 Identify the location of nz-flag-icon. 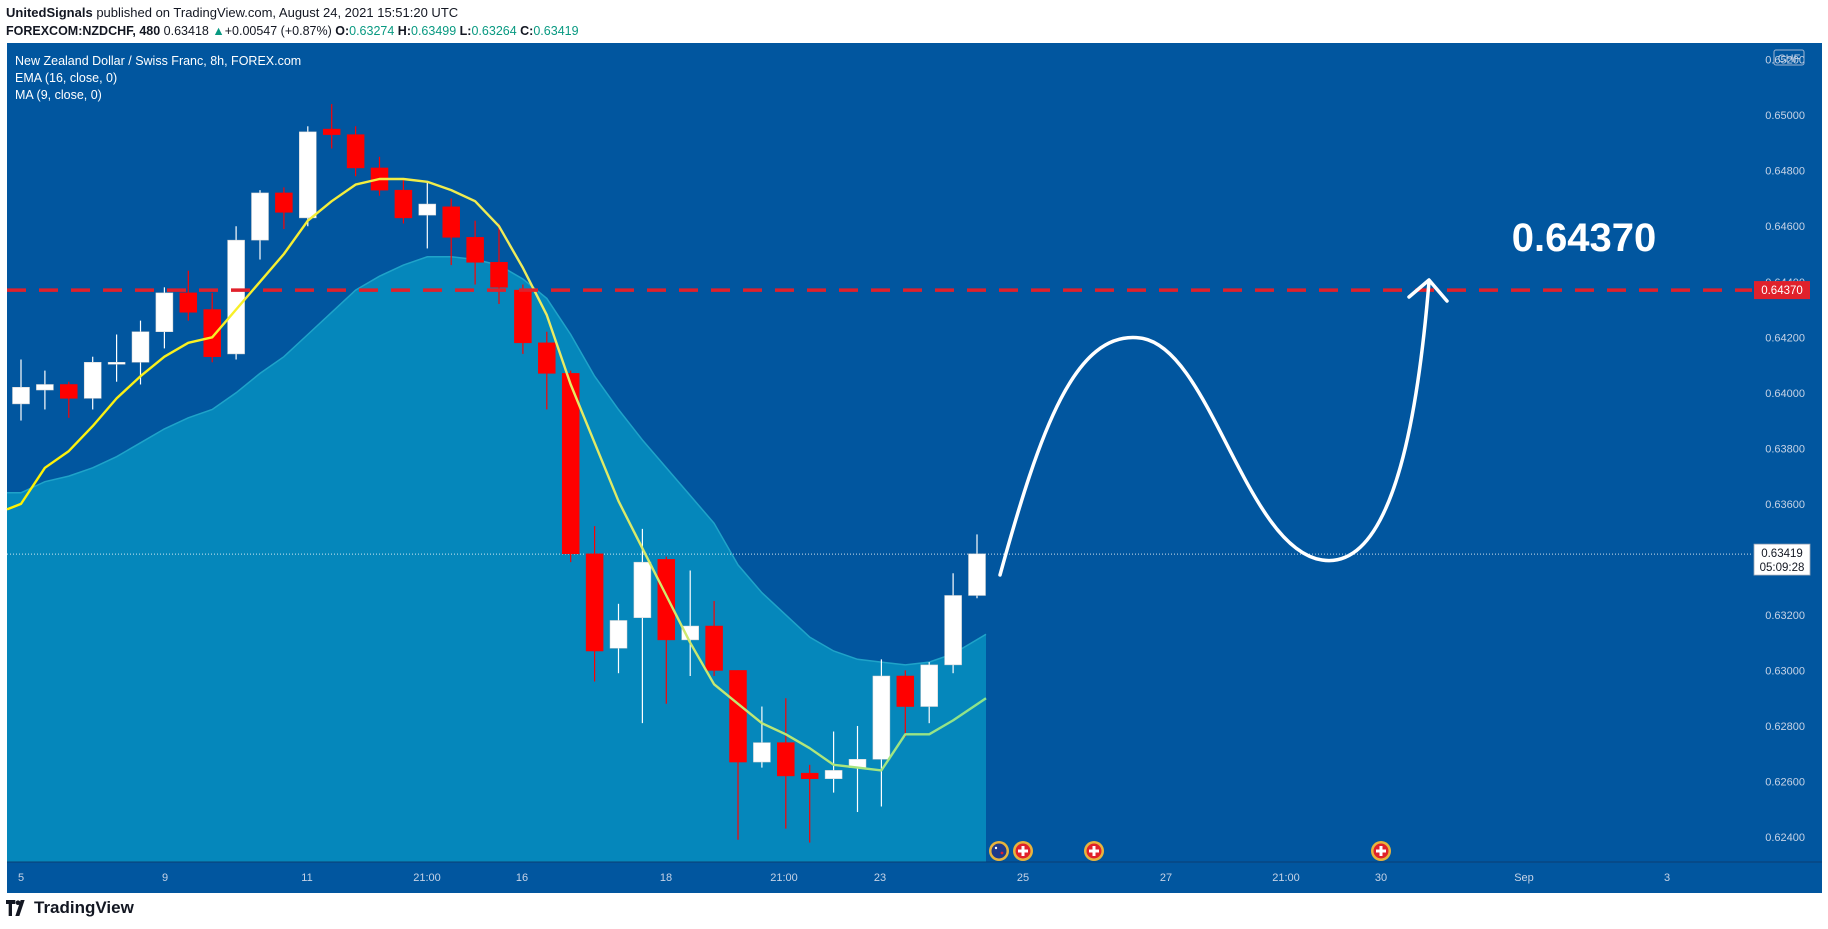
(999, 851).